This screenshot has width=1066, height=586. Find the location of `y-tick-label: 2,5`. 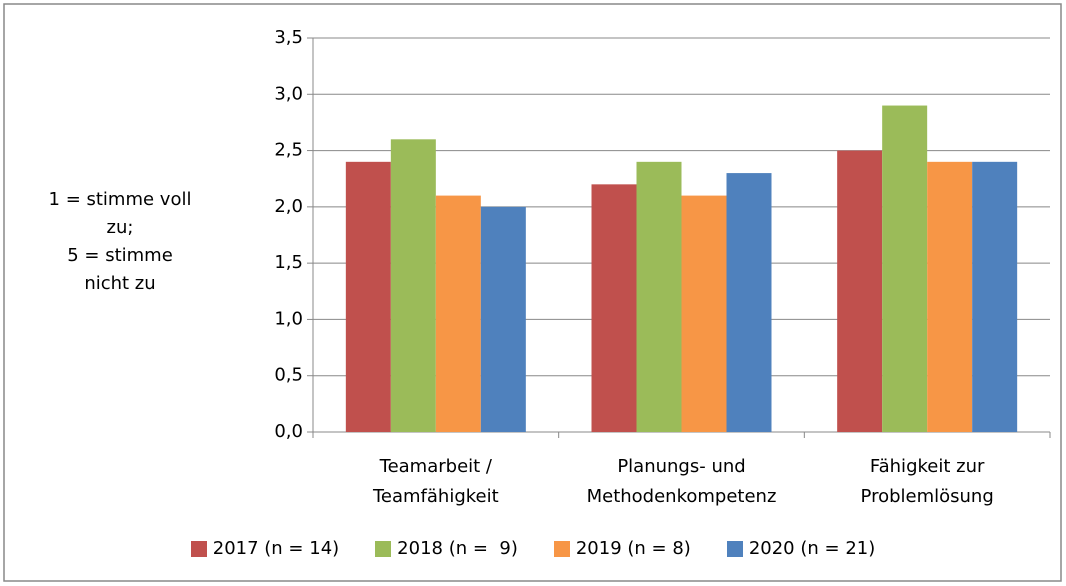

y-tick-label: 2,5 is located at coordinates (288, 150).